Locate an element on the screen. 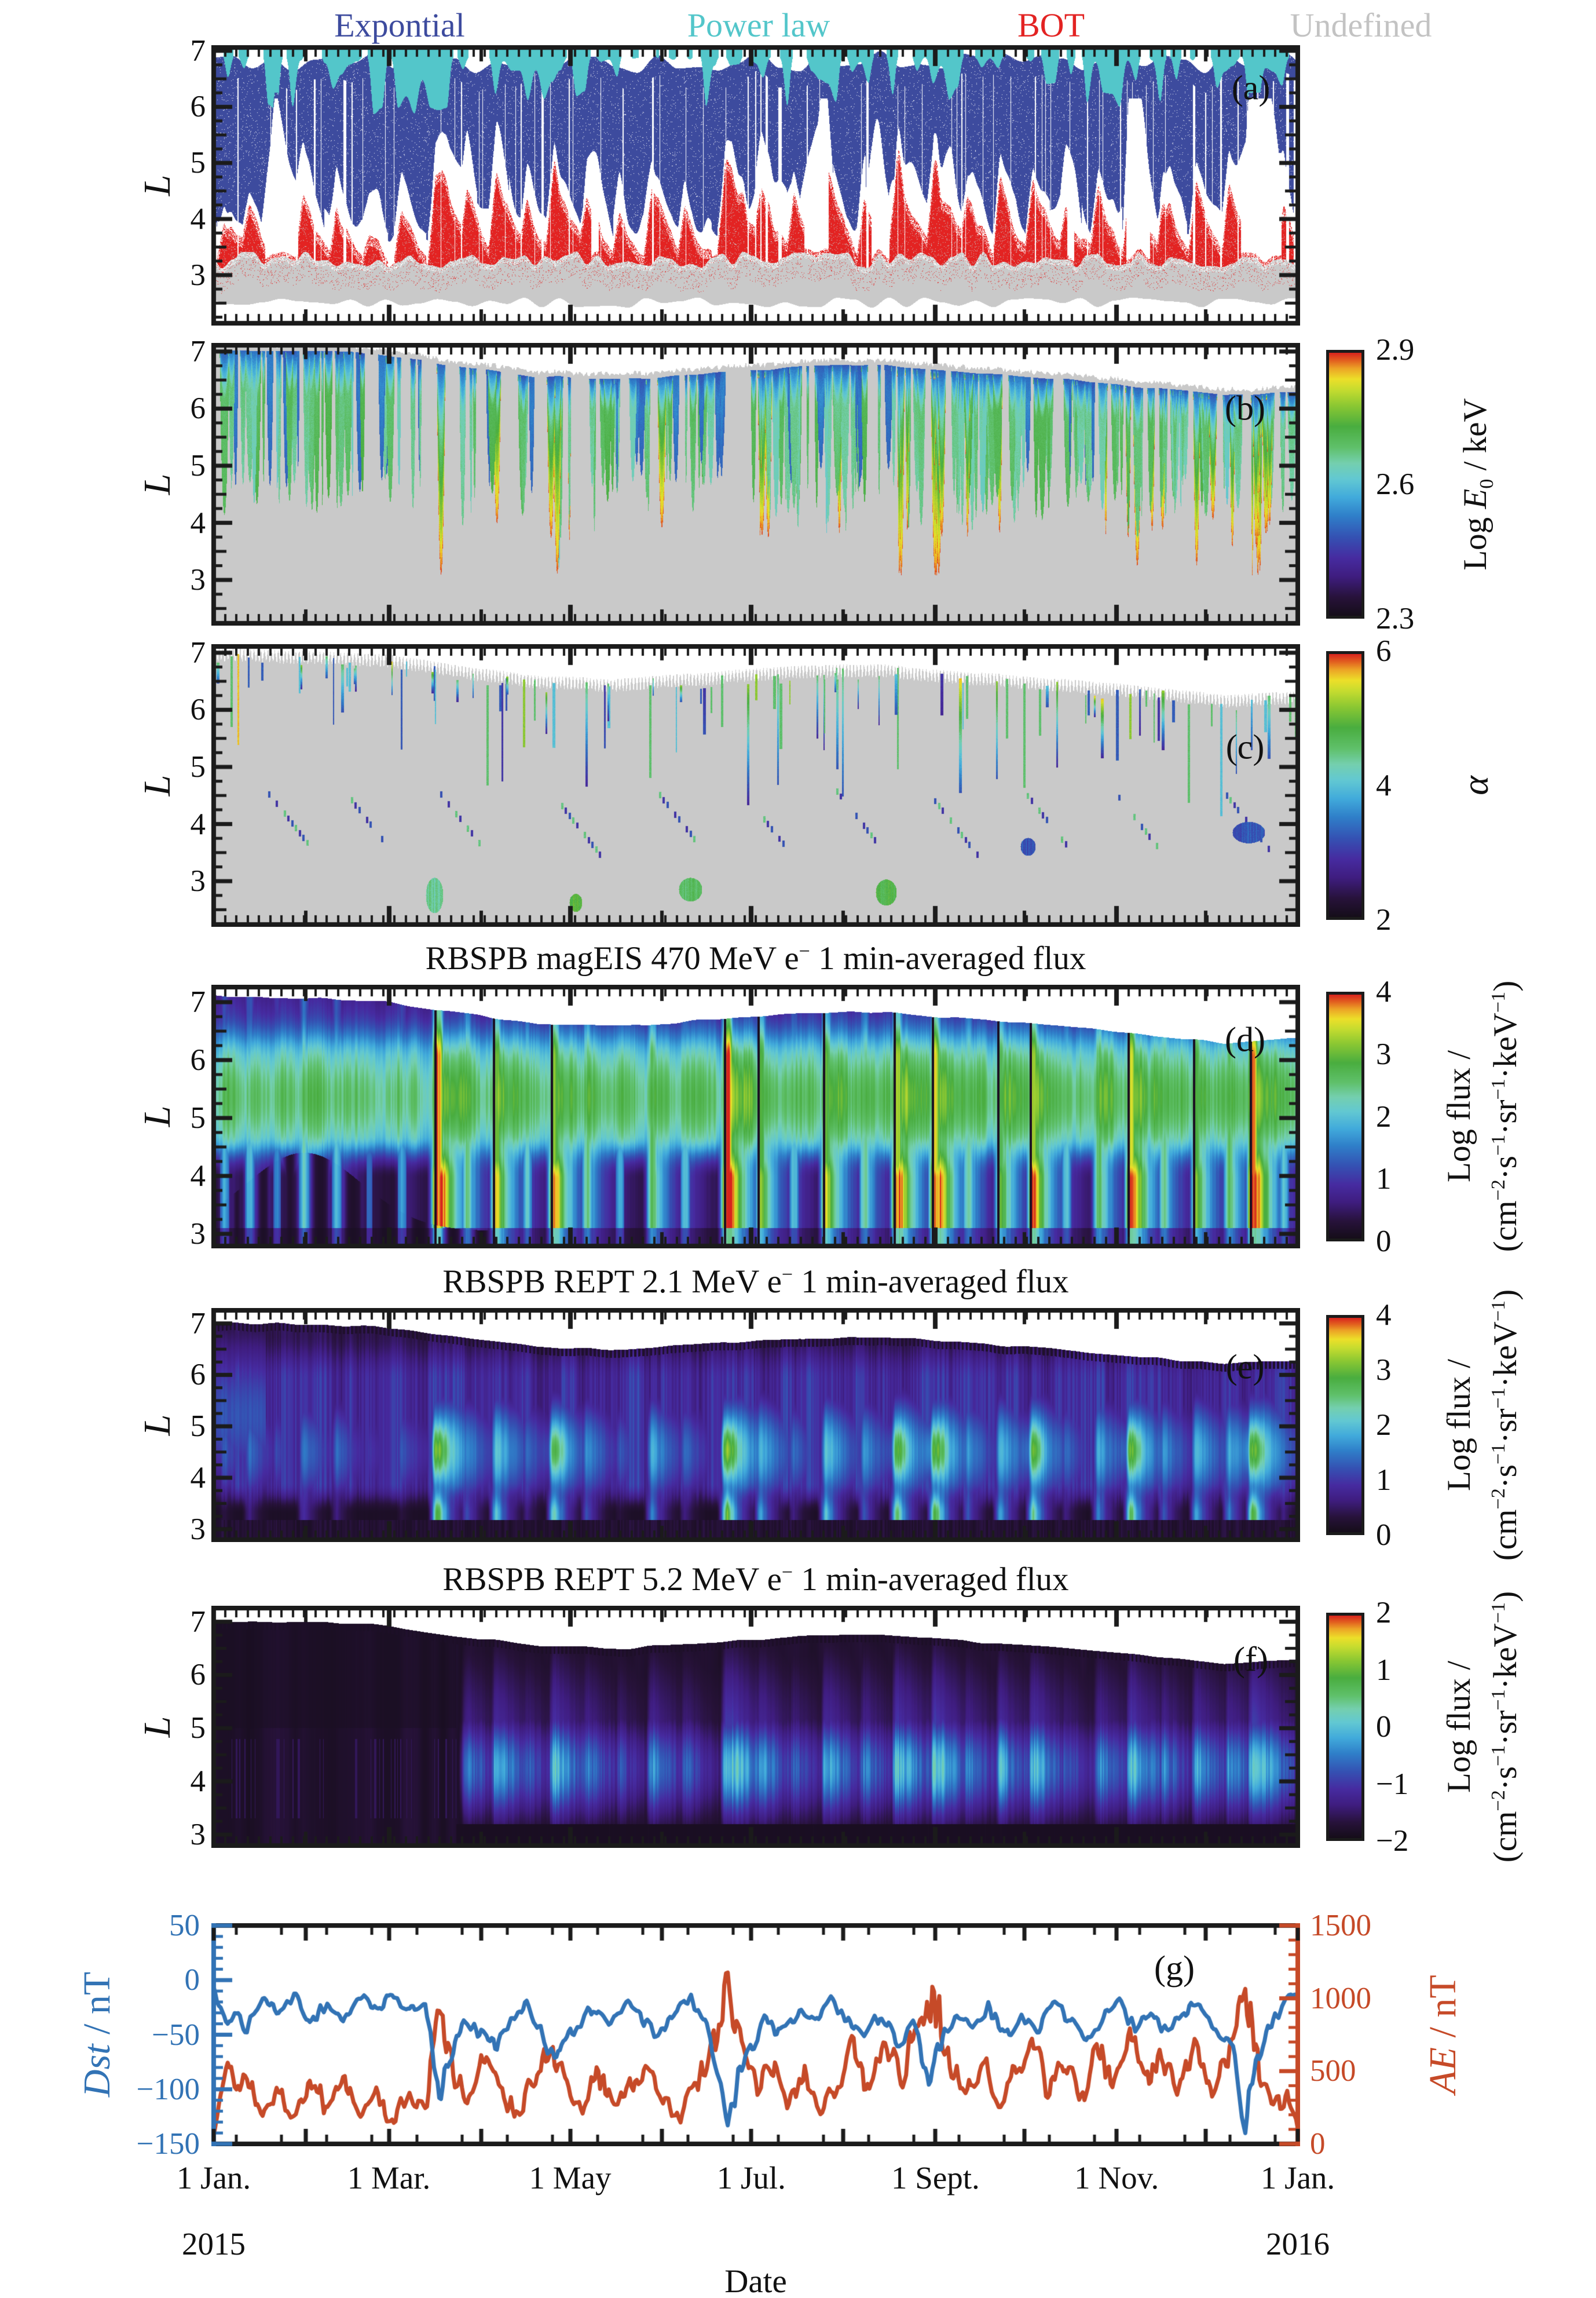 The width and height of the screenshot is (1596, 2298). colorbar-f-label-line2: (cm−2·s−1·sr−1·keV−1) is located at coordinates (1505, 1727).